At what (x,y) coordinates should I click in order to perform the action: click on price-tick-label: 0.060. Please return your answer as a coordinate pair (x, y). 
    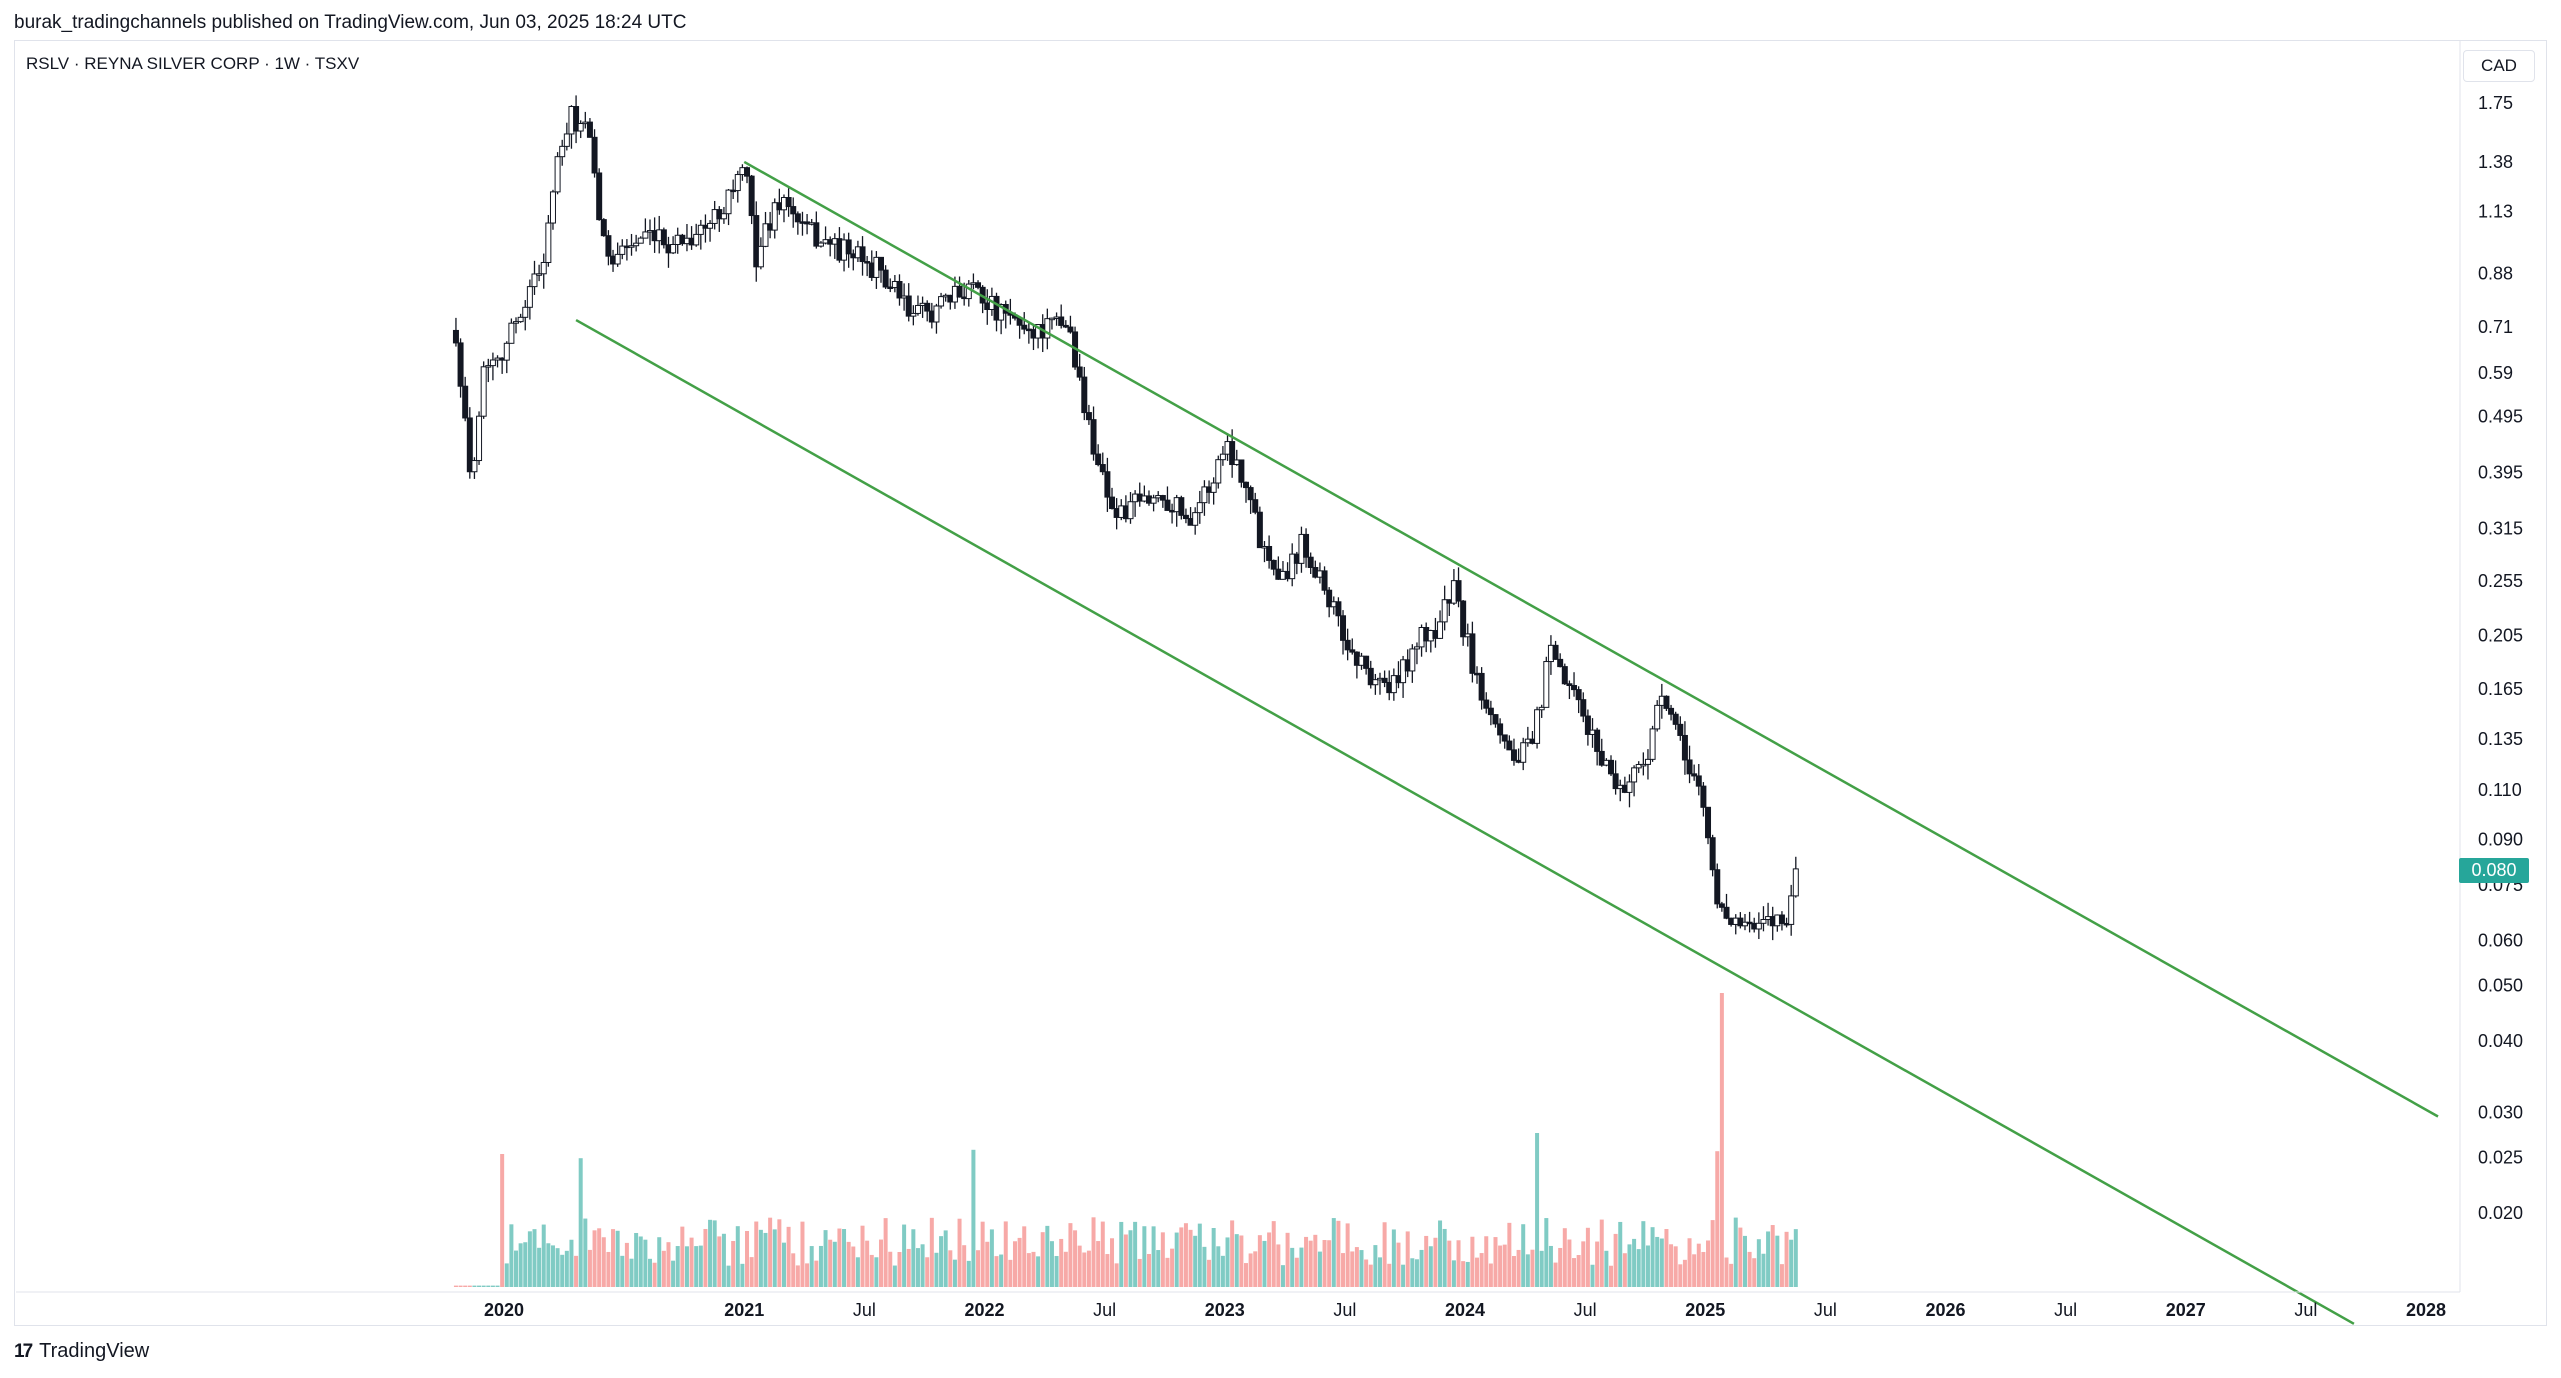
    Looking at the image, I should click on (2500, 940).